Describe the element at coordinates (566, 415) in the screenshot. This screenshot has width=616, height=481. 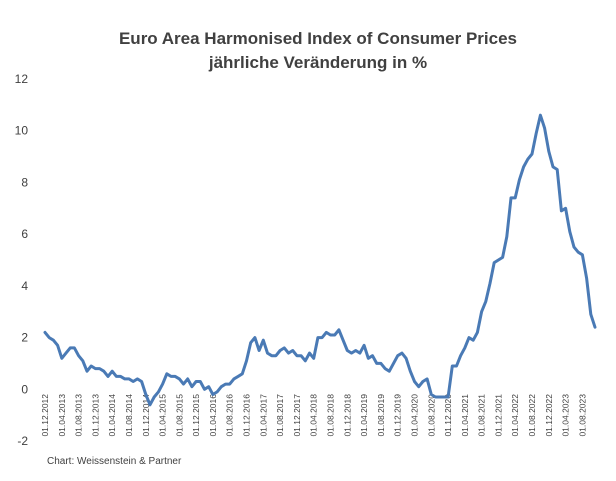
I see `x-tick-label: 01.04.2023` at that location.